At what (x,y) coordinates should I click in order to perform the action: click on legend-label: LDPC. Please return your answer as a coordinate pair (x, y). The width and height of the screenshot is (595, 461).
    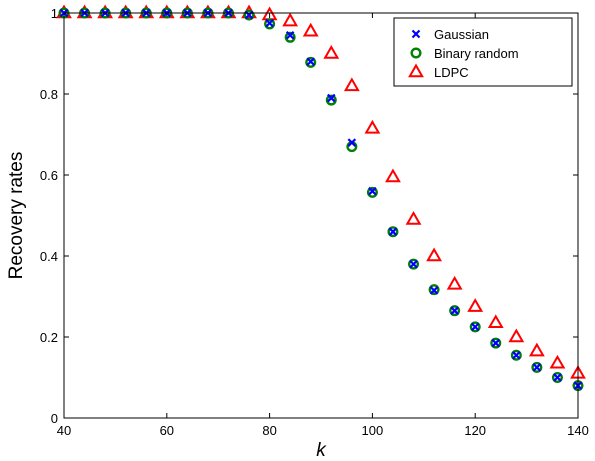
    Looking at the image, I should click on (451, 72).